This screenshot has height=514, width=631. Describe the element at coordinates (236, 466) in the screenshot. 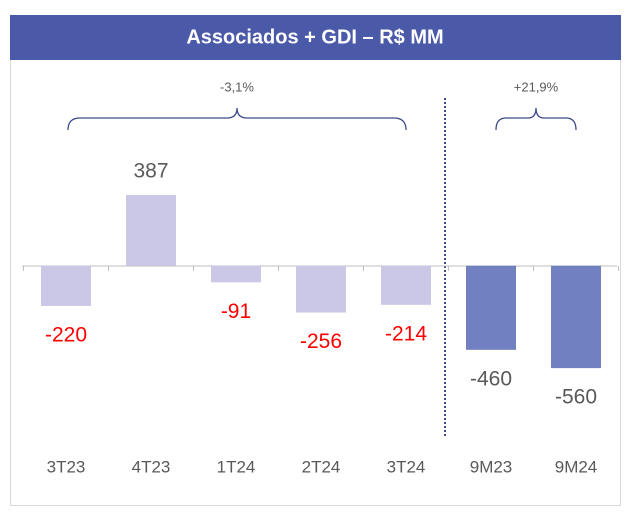

I see `x-tick-label: 1T24` at that location.